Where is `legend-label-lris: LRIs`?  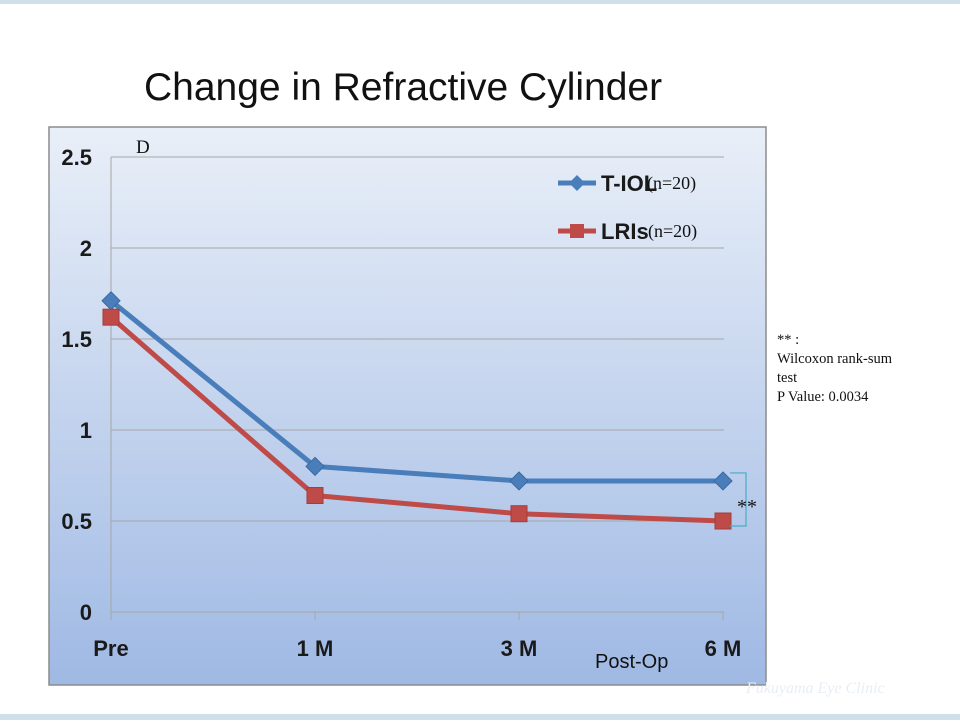
legend-label-lris: LRIs is located at coordinates (625, 231).